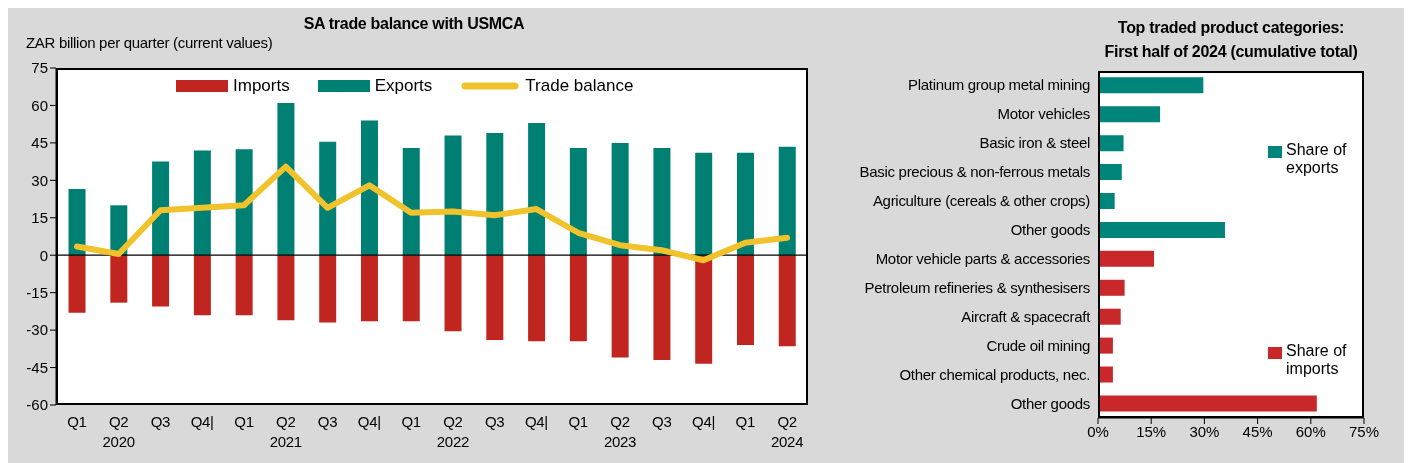  Describe the element at coordinates (43, 255) in the screenshot. I see `y-tick-label: 0` at that location.